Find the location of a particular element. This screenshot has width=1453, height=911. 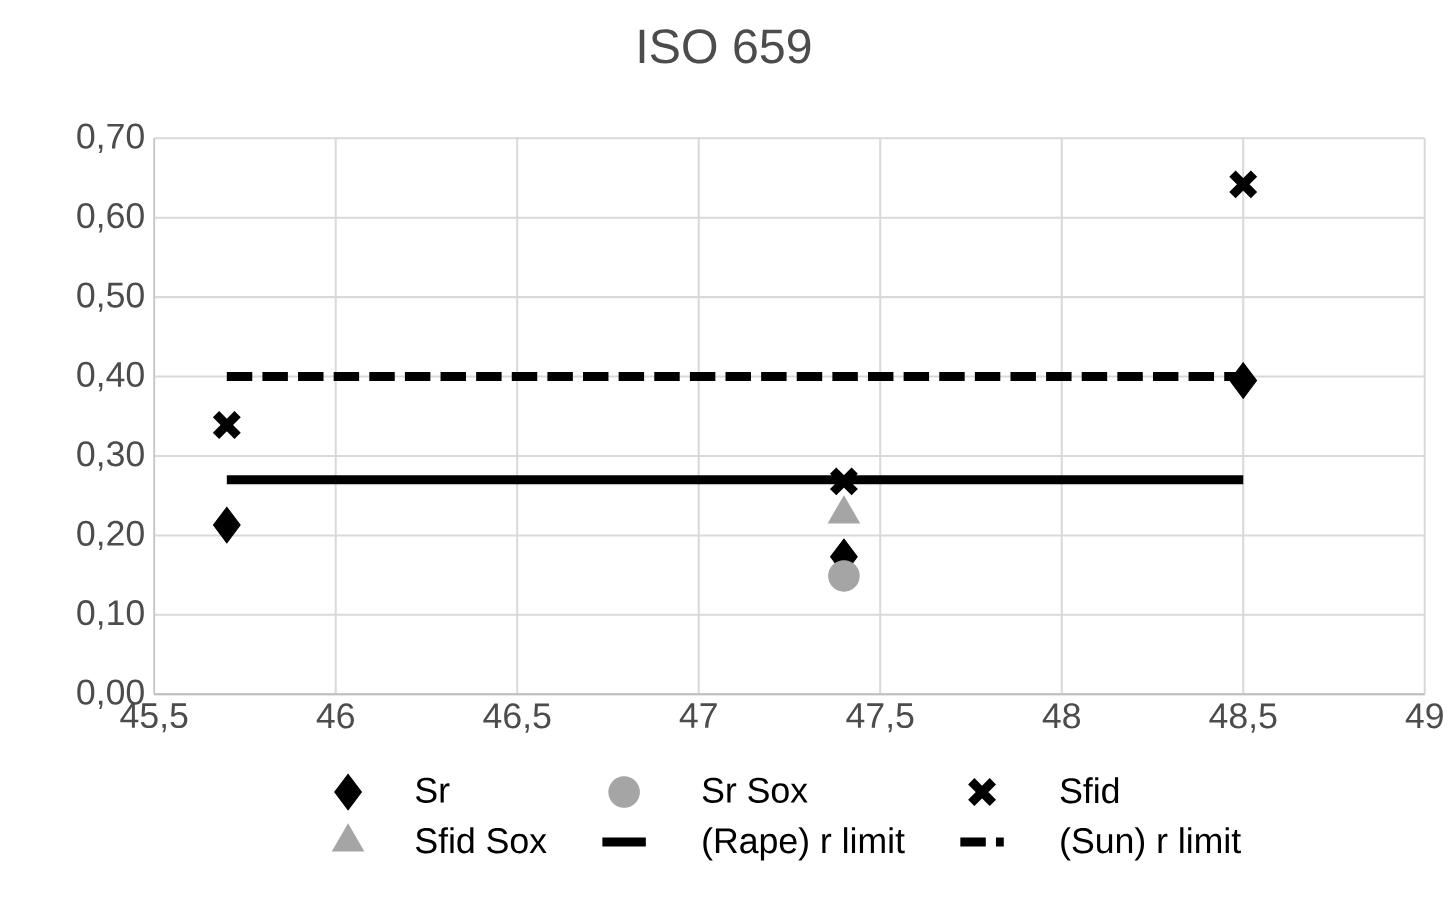

legend-label: Sr is located at coordinates (433, 790).